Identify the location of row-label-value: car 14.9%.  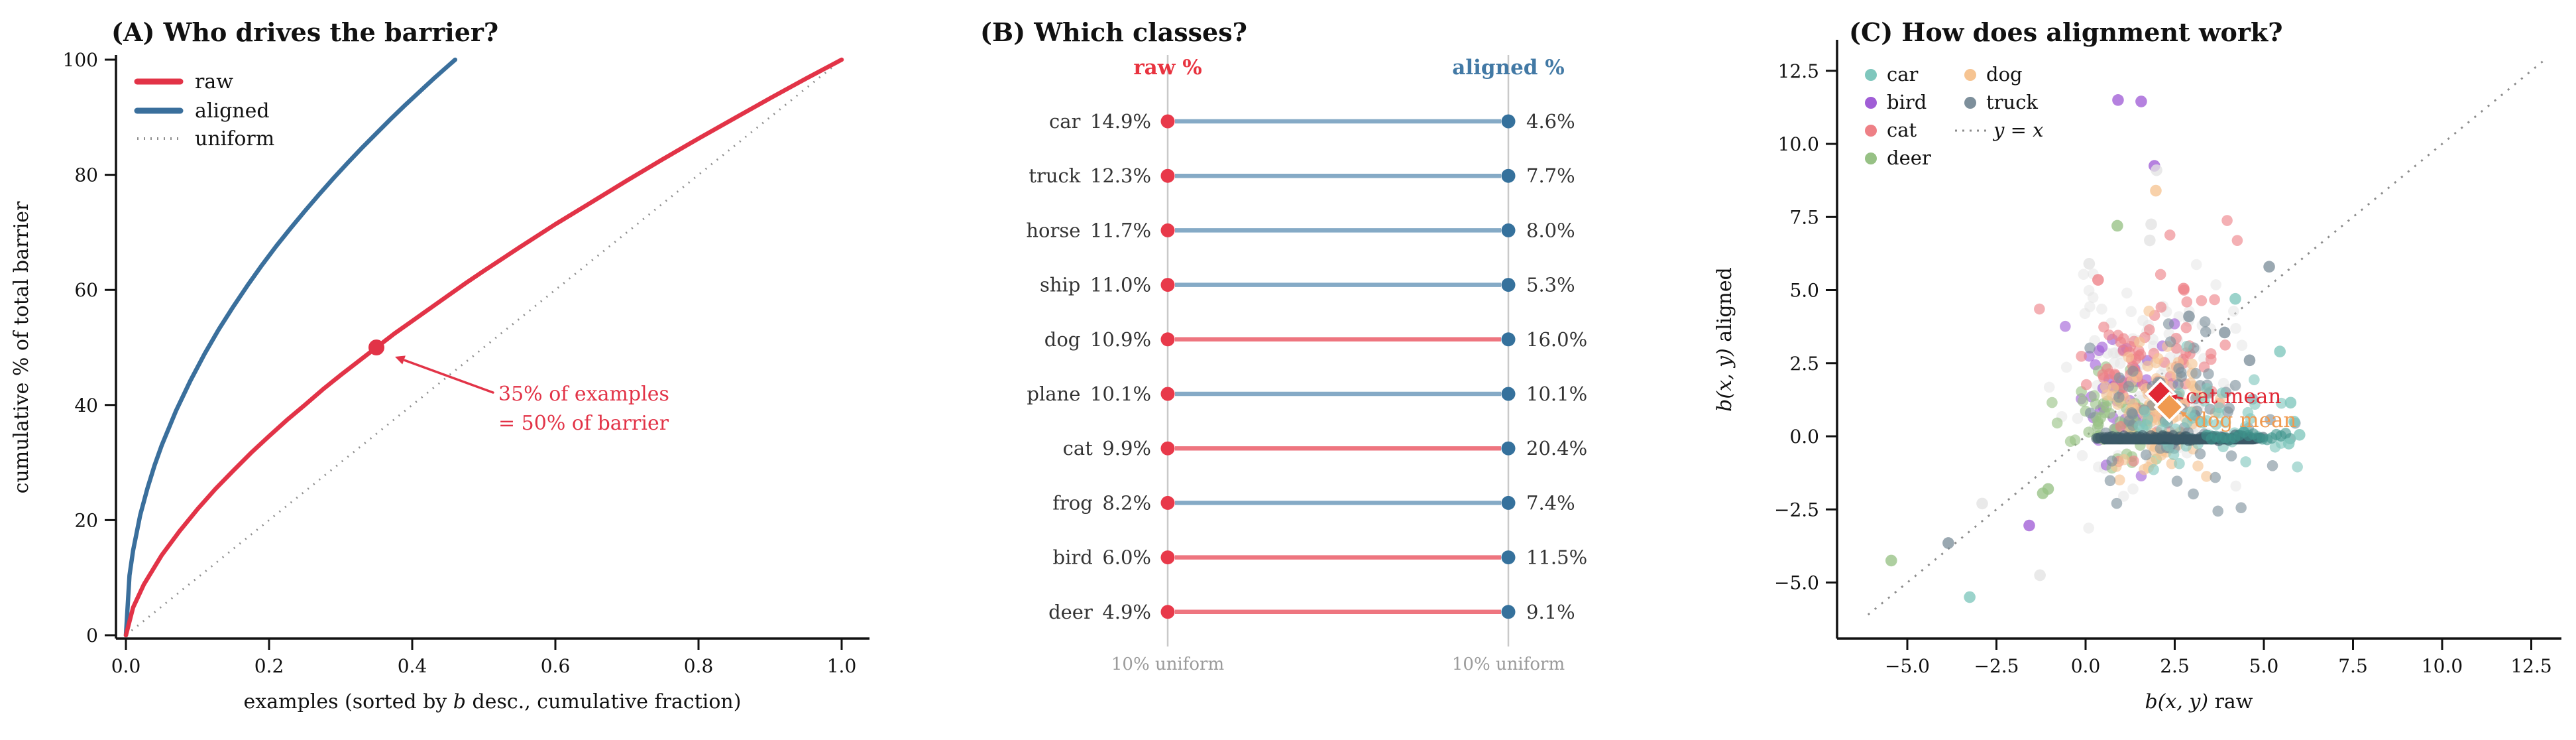
(1100, 121).